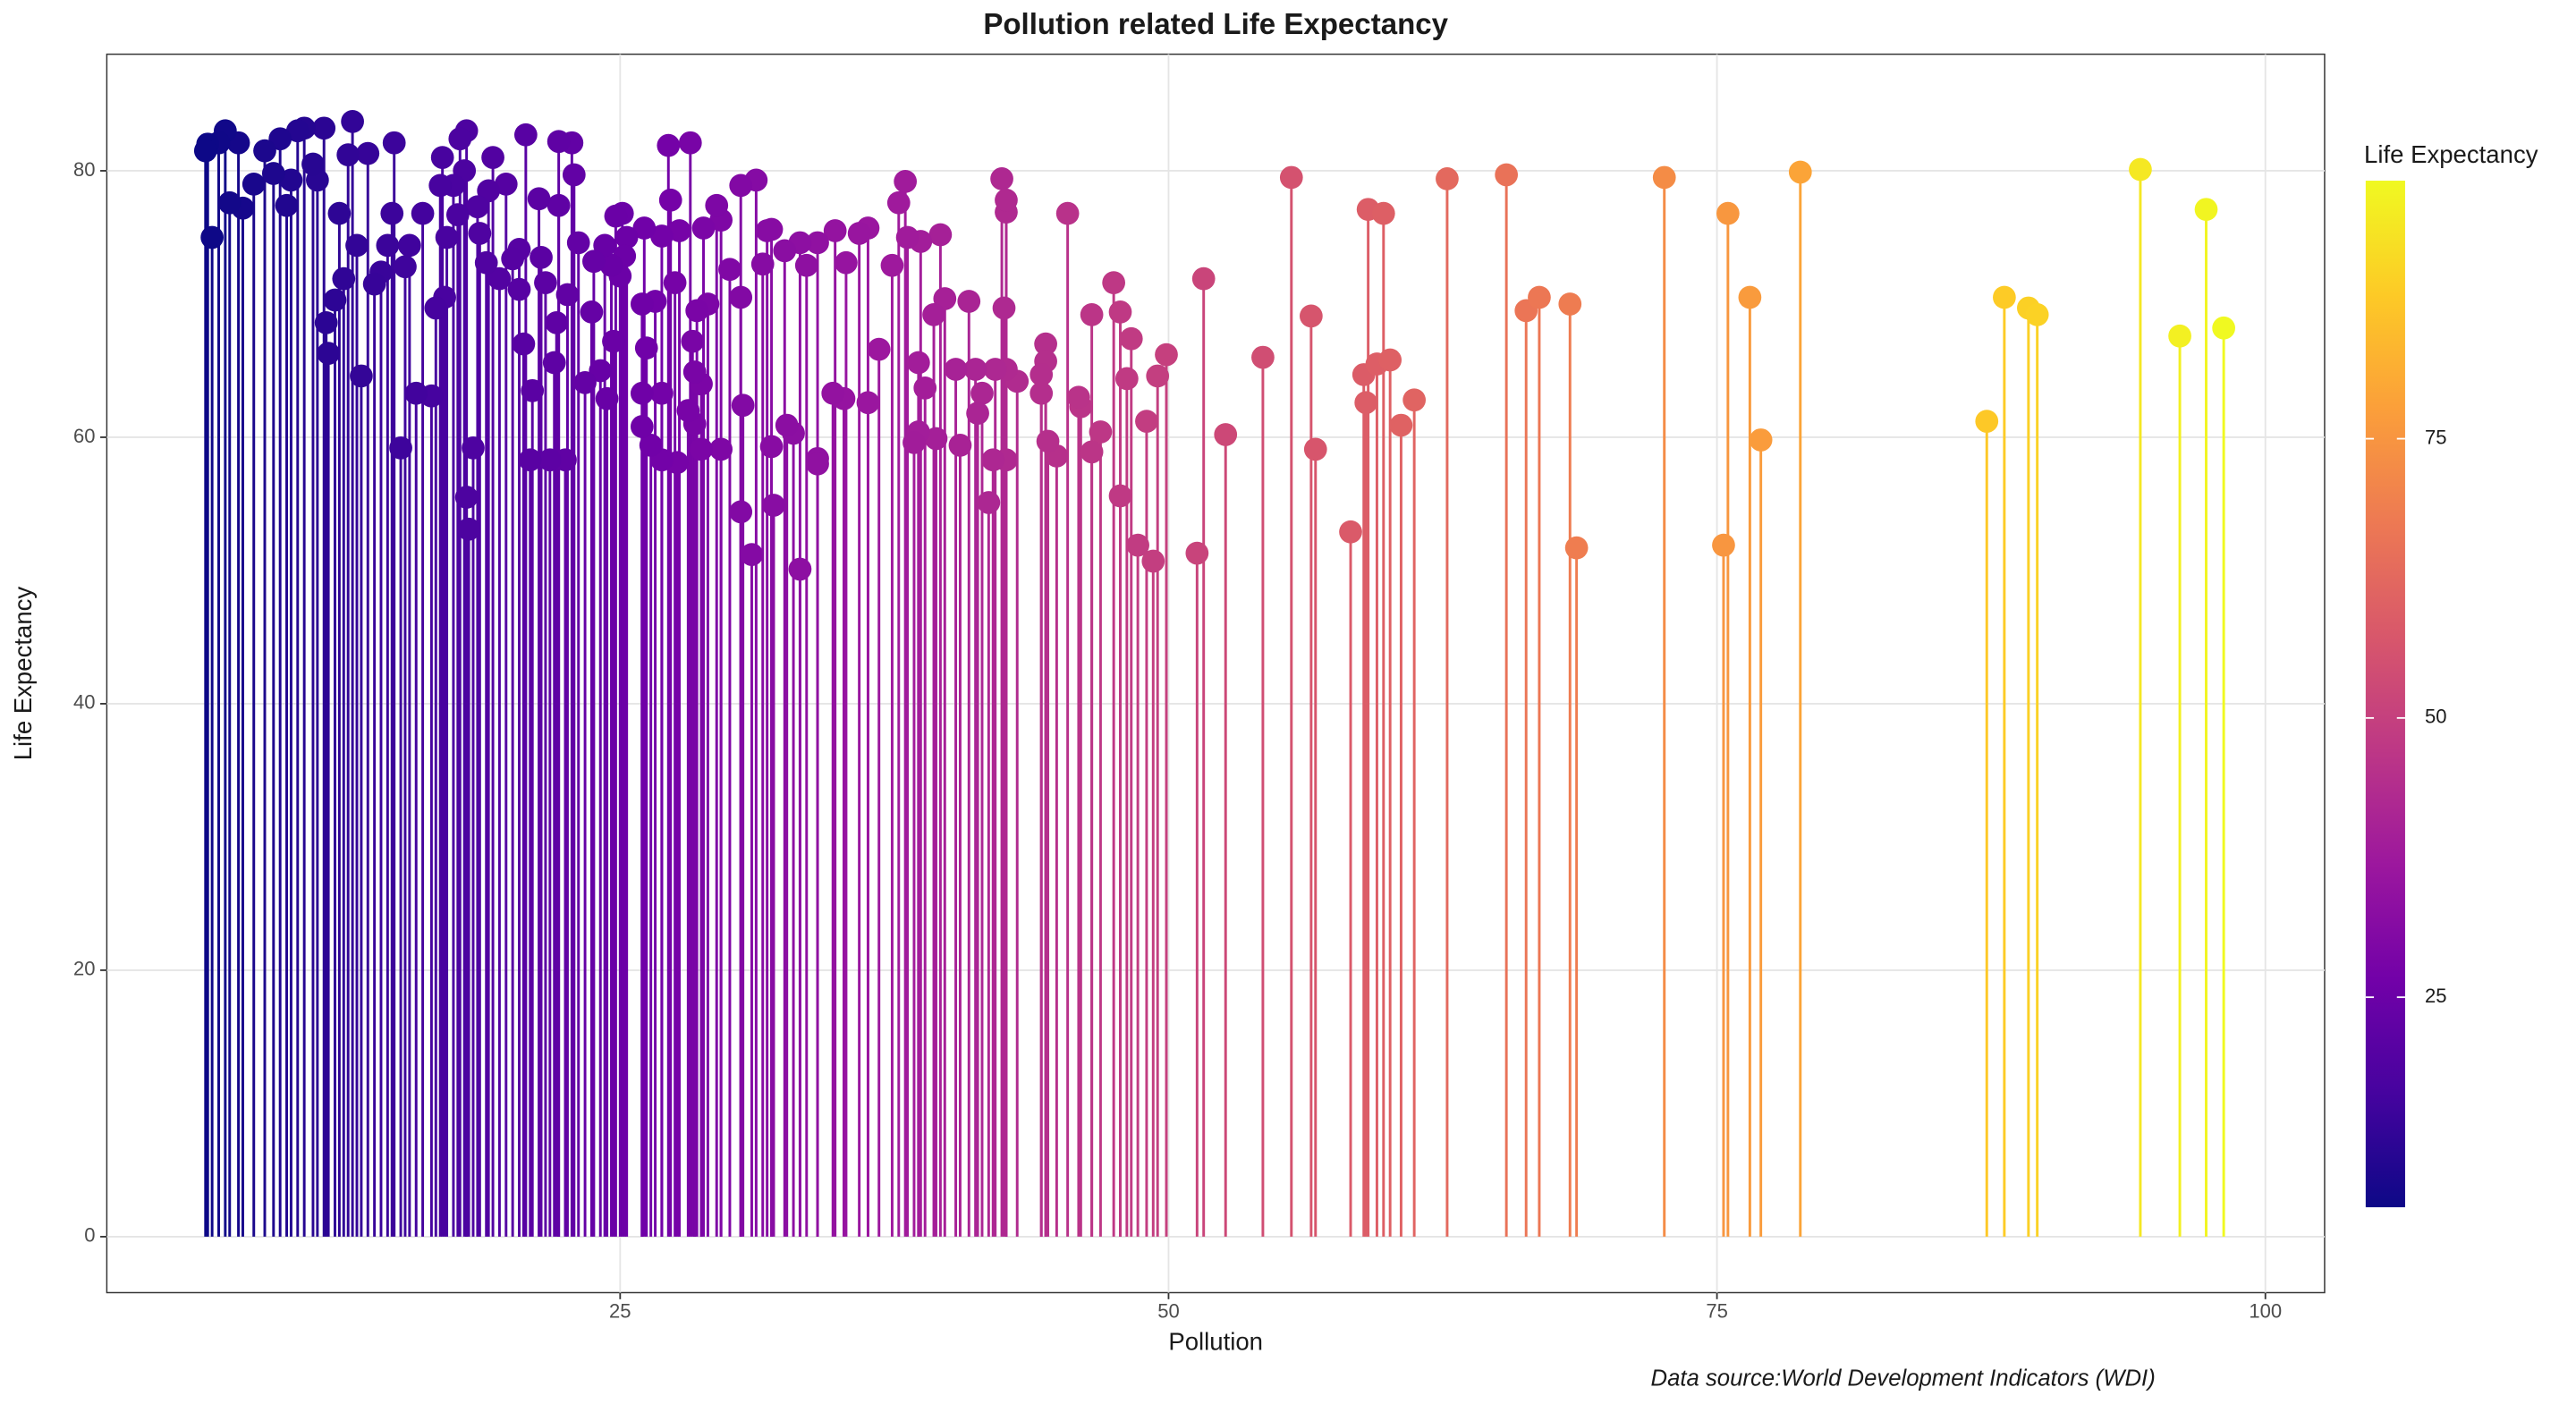  I want to click on y-tick-label: 20, so click(84, 969).